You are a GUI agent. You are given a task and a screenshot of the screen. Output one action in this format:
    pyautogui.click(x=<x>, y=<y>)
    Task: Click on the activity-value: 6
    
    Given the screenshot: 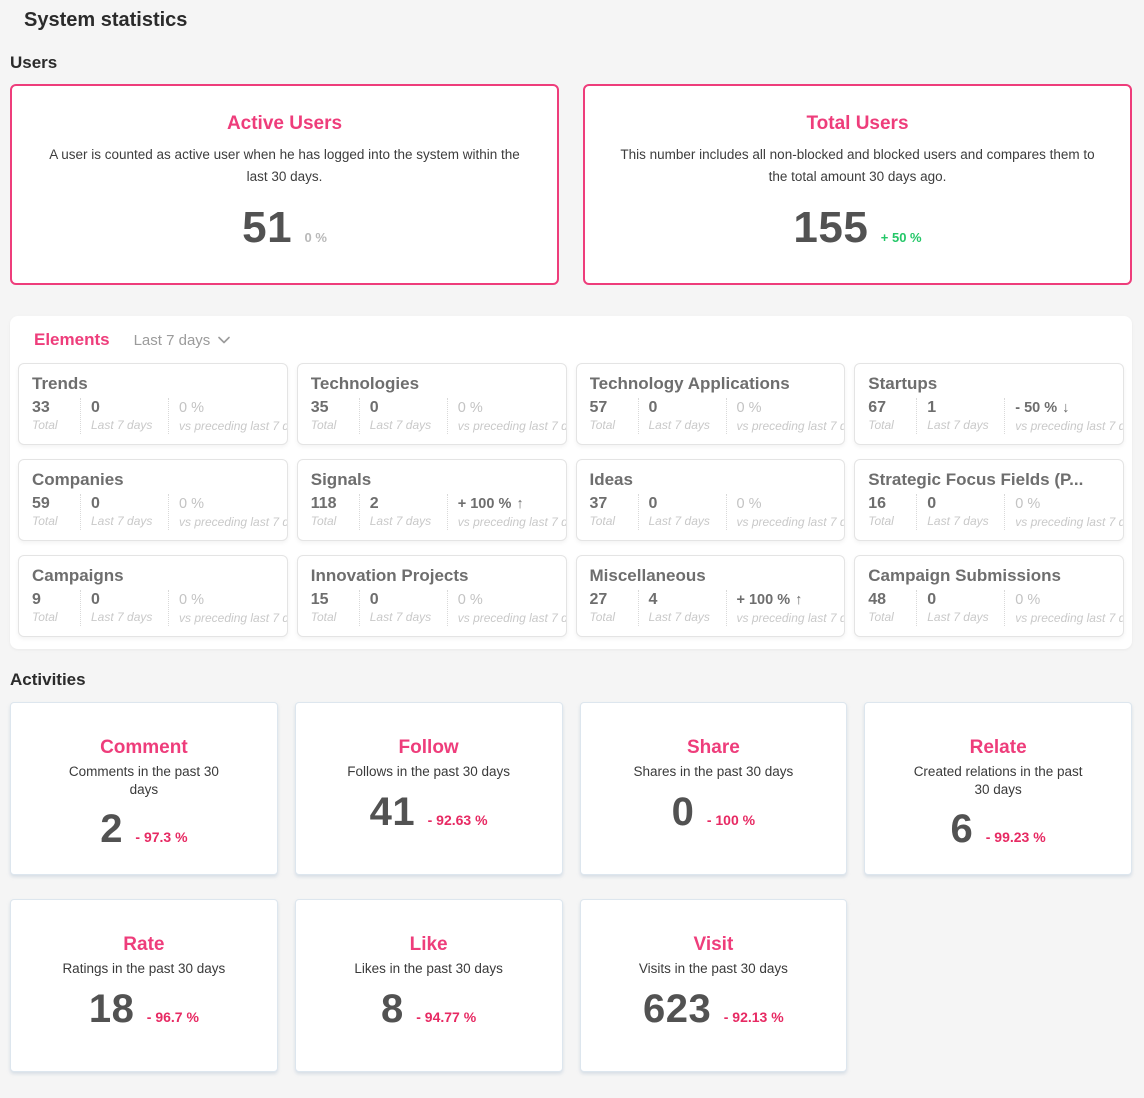 What is the action you would take?
    pyautogui.click(x=962, y=829)
    